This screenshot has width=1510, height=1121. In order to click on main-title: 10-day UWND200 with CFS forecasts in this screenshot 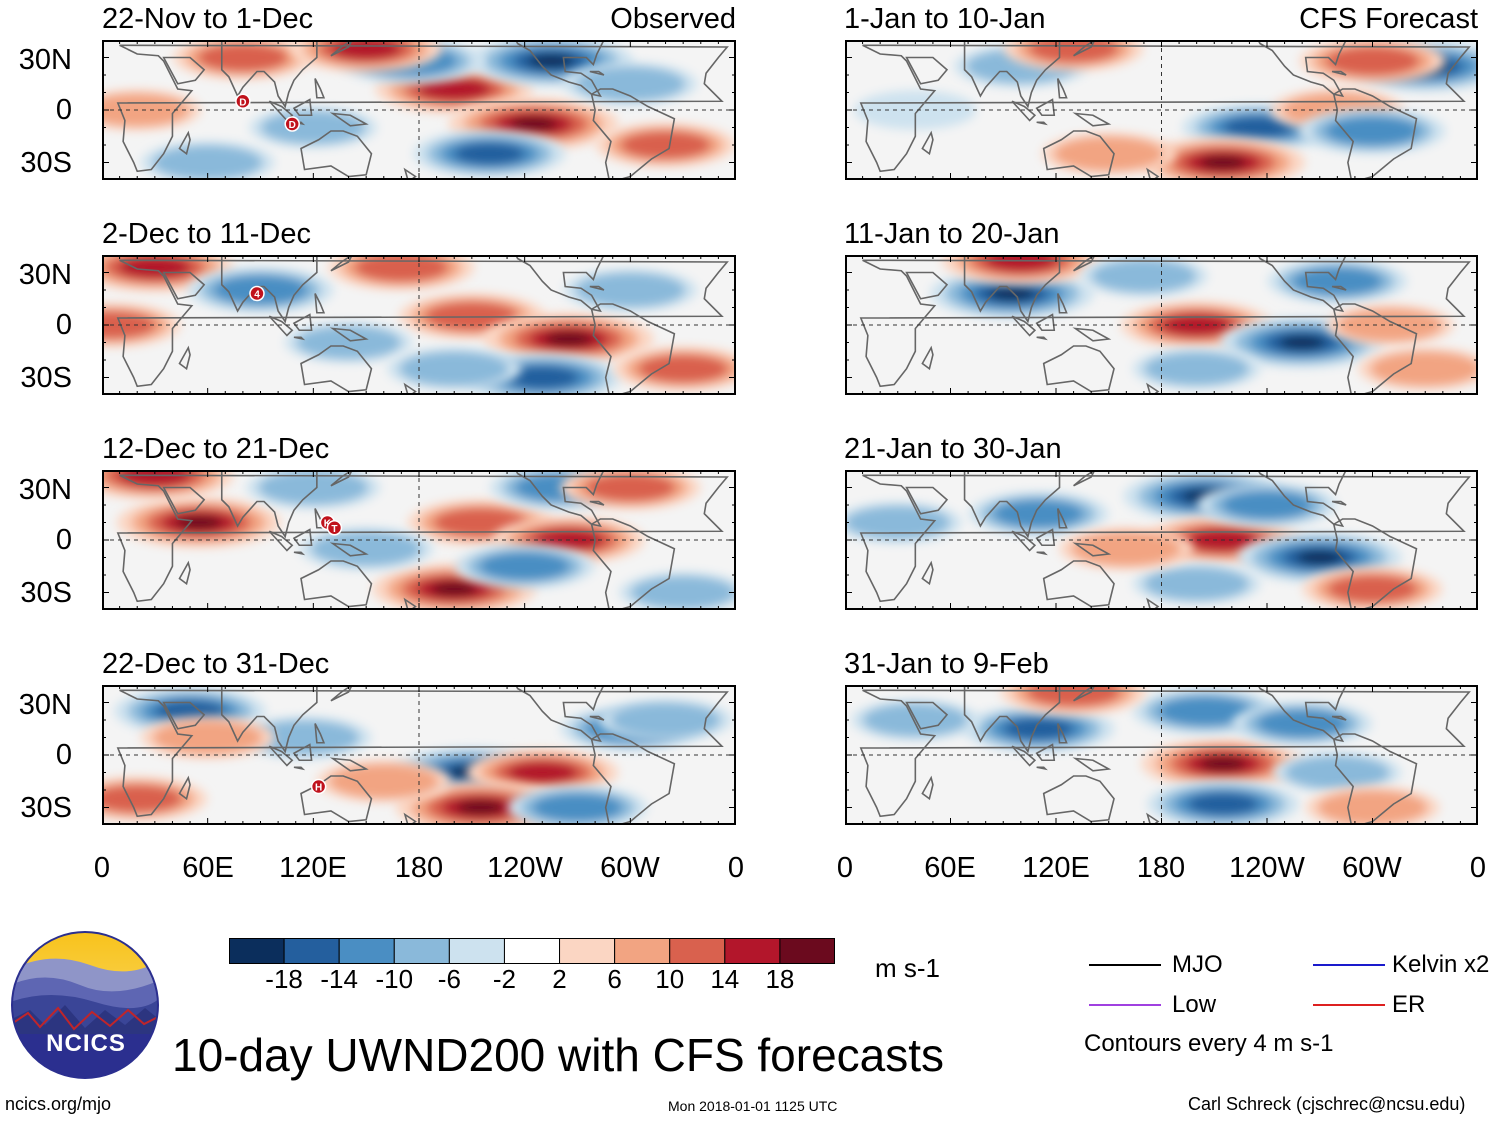, I will do `click(558, 1055)`.